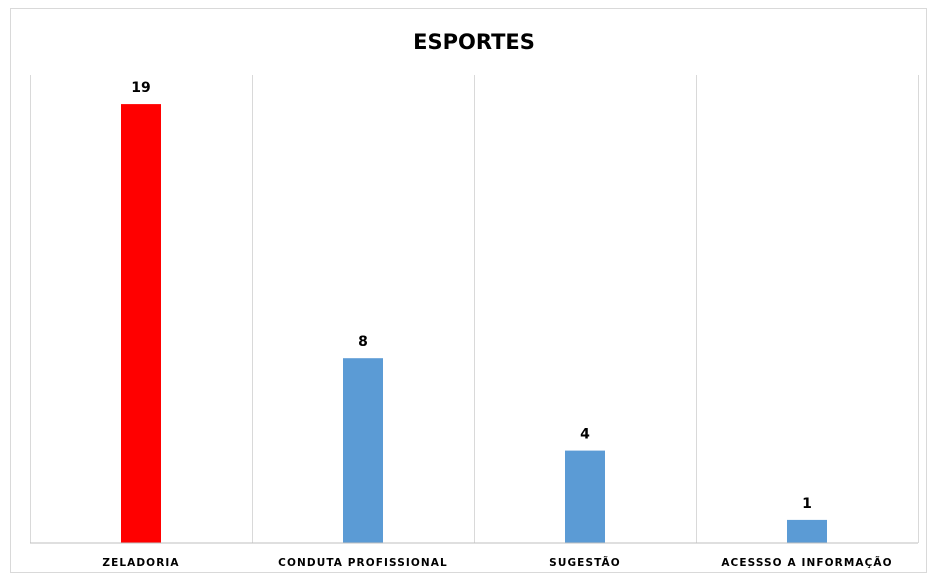 Image resolution: width=929 pixels, height=575 pixels. I want to click on data-label: 19, so click(140, 88).